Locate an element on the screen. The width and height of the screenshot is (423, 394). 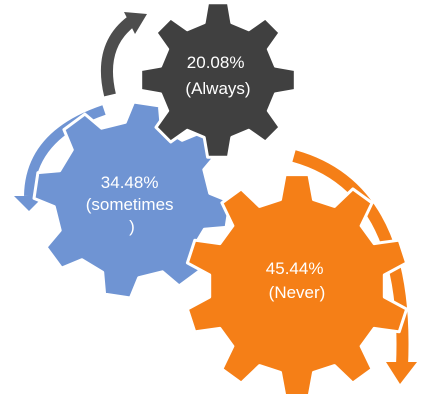
gear-label-line: 34.48% is located at coordinates (130, 182).